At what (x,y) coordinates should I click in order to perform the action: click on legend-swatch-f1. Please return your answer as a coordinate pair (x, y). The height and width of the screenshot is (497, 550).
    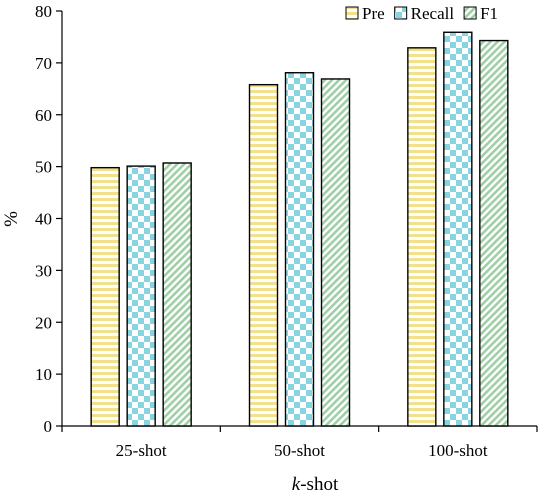
    Looking at the image, I should click on (470, 13).